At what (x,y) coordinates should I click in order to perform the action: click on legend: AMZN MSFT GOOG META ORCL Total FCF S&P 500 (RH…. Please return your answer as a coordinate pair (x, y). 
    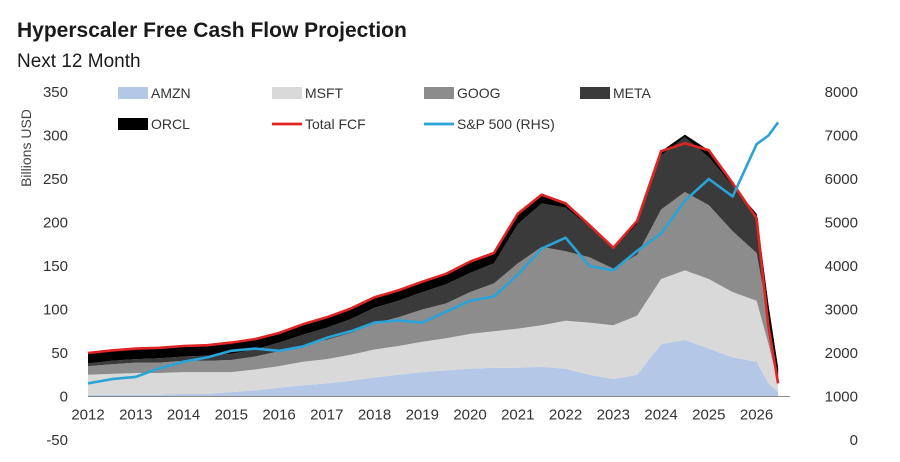
    Looking at the image, I should click on (385, 108).